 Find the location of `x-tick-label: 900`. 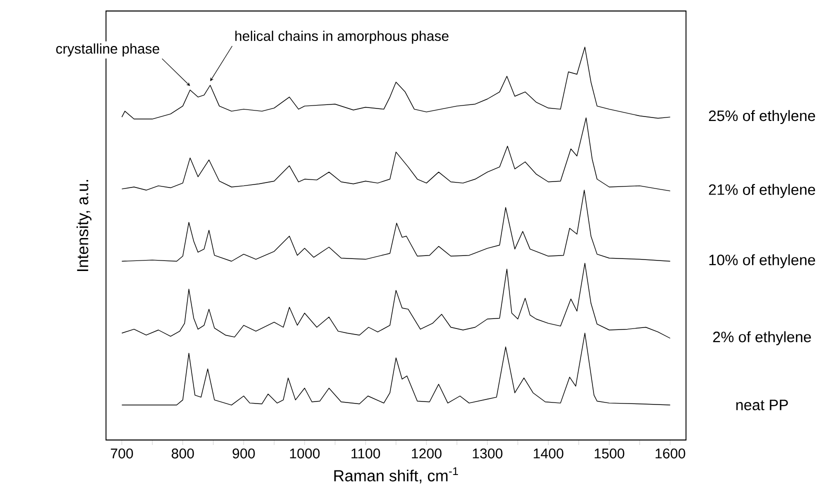

x-tick-label: 900 is located at coordinates (243, 453).